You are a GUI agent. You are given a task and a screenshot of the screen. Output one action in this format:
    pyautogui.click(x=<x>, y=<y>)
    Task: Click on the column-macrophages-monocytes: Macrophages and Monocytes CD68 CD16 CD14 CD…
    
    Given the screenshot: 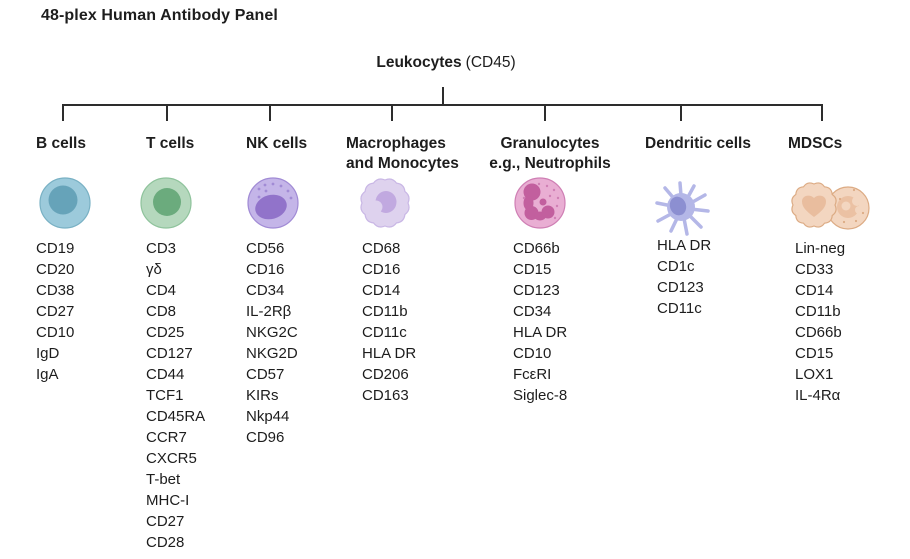 What is the action you would take?
    pyautogui.click(x=402, y=270)
    